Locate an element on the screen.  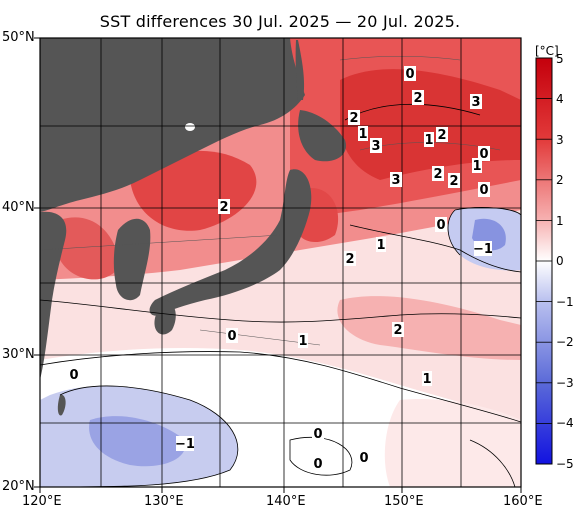
kyushu is located at coordinates (165, 317).